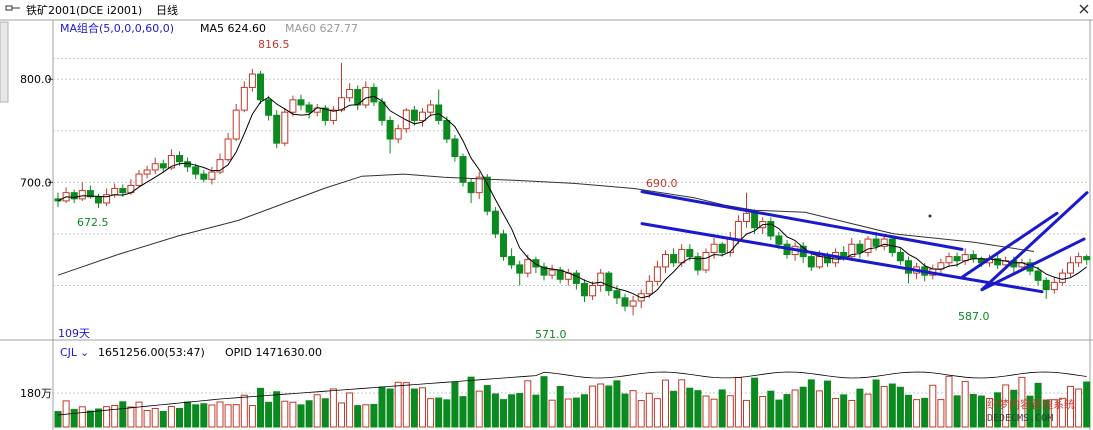 This screenshot has height=430, width=1093. What do you see at coordinates (117, 28) in the screenshot?
I see `indicator-label: MA组合(5,0,0,0,60,0)` at bounding box center [117, 28].